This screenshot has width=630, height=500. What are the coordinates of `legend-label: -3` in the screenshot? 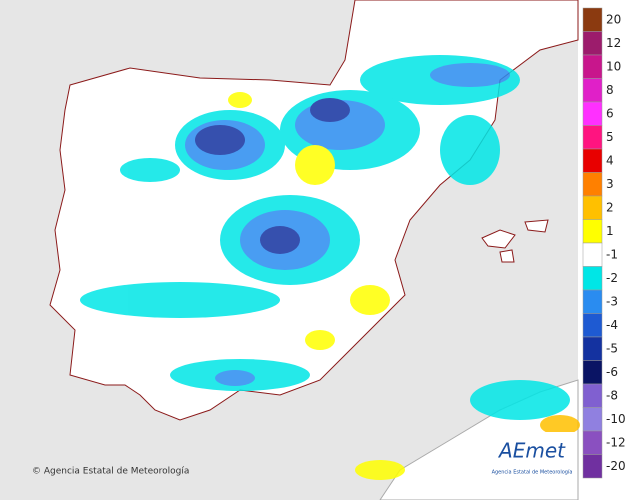 It's located at (612, 301).